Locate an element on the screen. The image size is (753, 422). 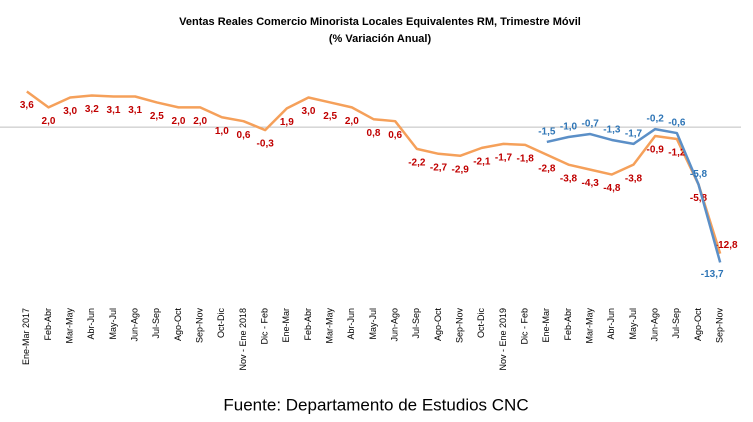
data-label: -2,9 is located at coordinates (461, 169).